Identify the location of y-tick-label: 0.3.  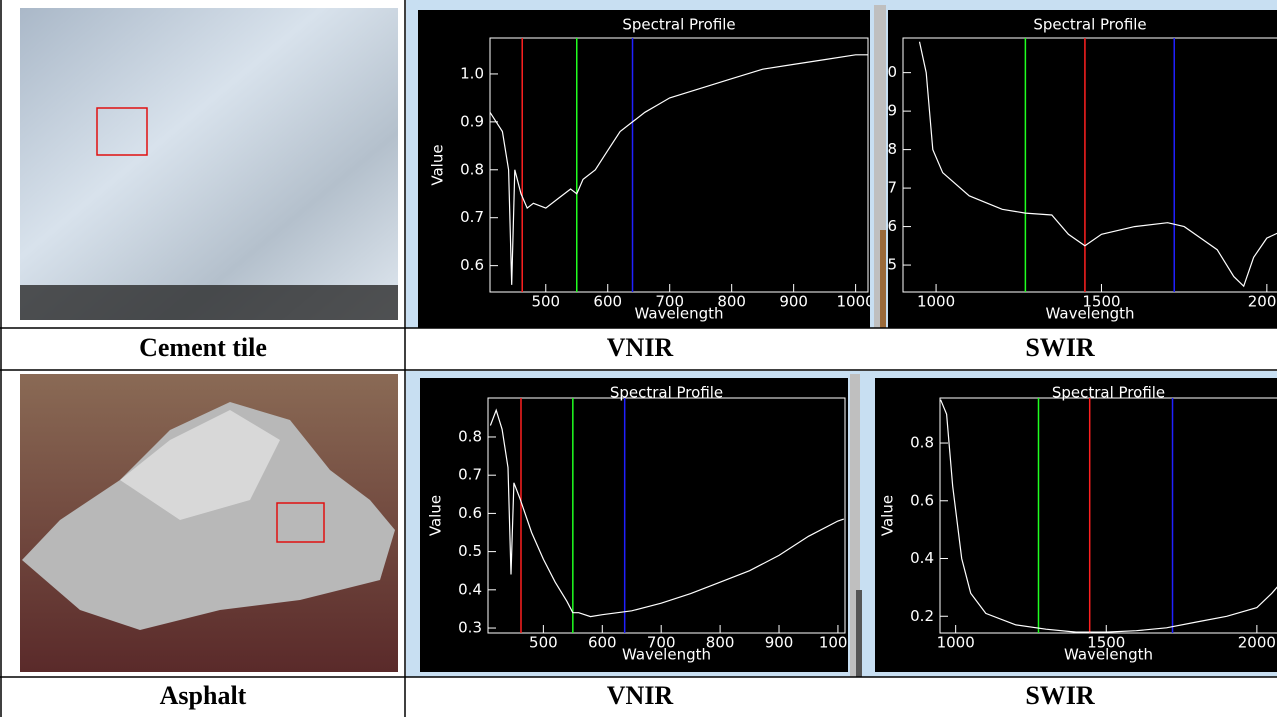
(470, 628).